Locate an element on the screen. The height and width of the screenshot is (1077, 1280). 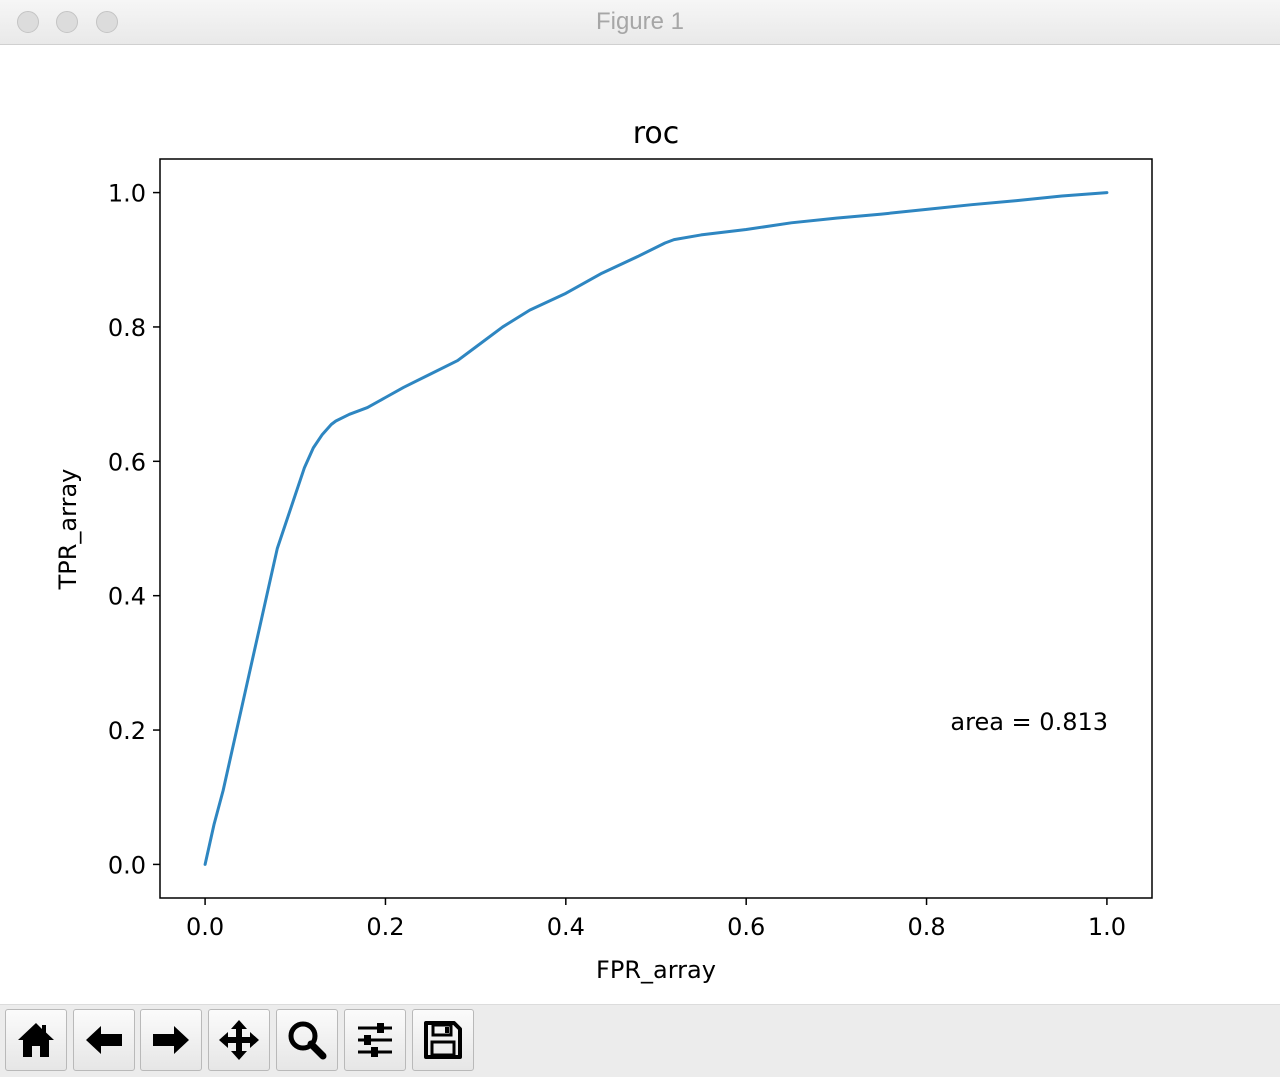
subplots-button is located at coordinates (375, 1040).